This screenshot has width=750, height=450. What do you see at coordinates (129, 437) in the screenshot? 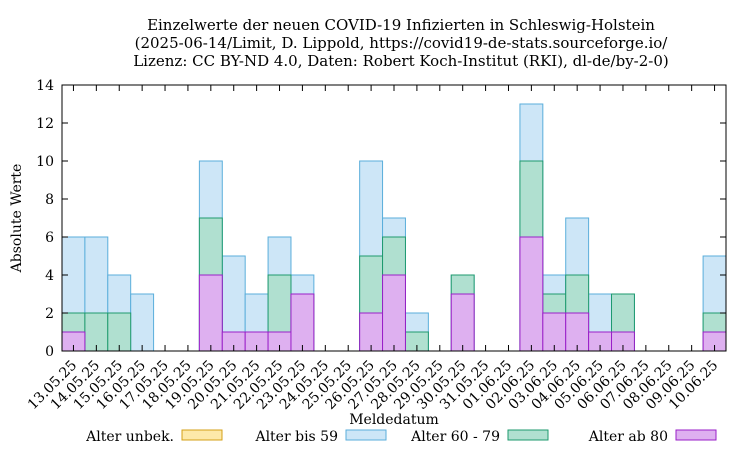
I see `legend-label-0: Alter unbek.` at bounding box center [129, 437].